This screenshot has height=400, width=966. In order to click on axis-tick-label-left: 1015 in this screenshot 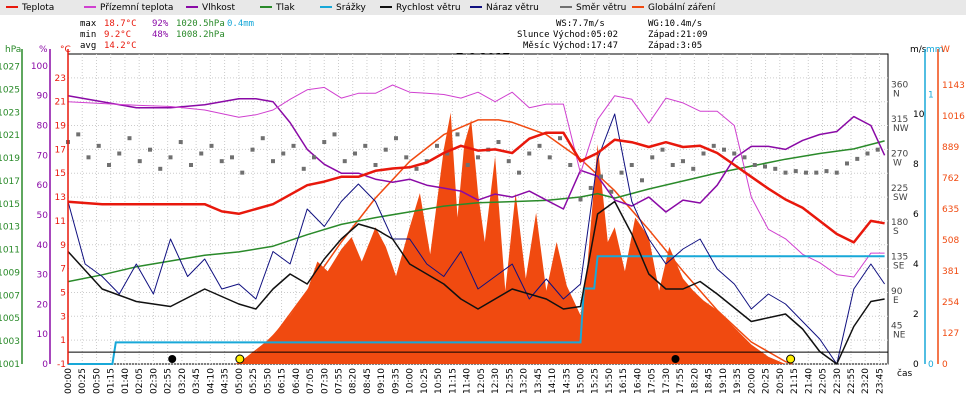, I will do `click(10, 205)`.